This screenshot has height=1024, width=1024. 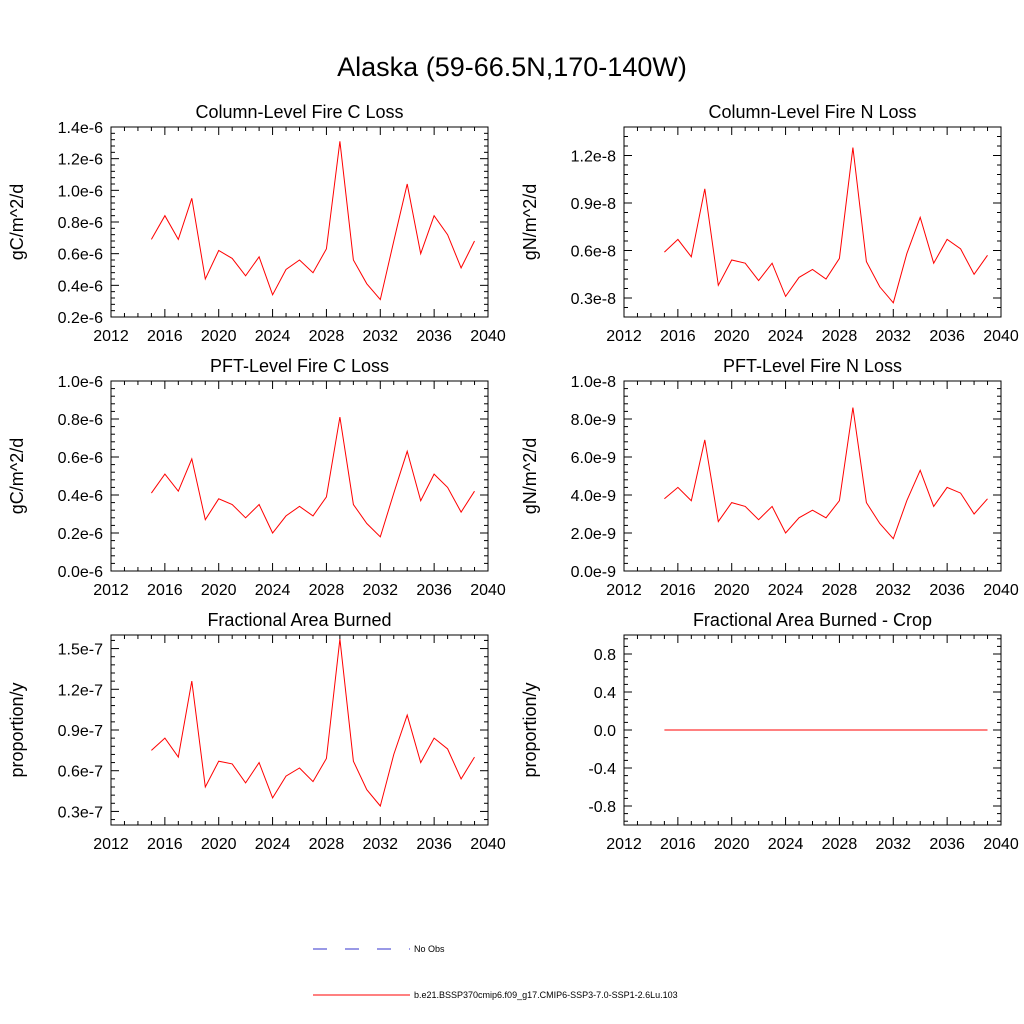 What do you see at coordinates (812, 366) in the screenshot?
I see `panel-title: PFT-Level Fire N Loss` at bounding box center [812, 366].